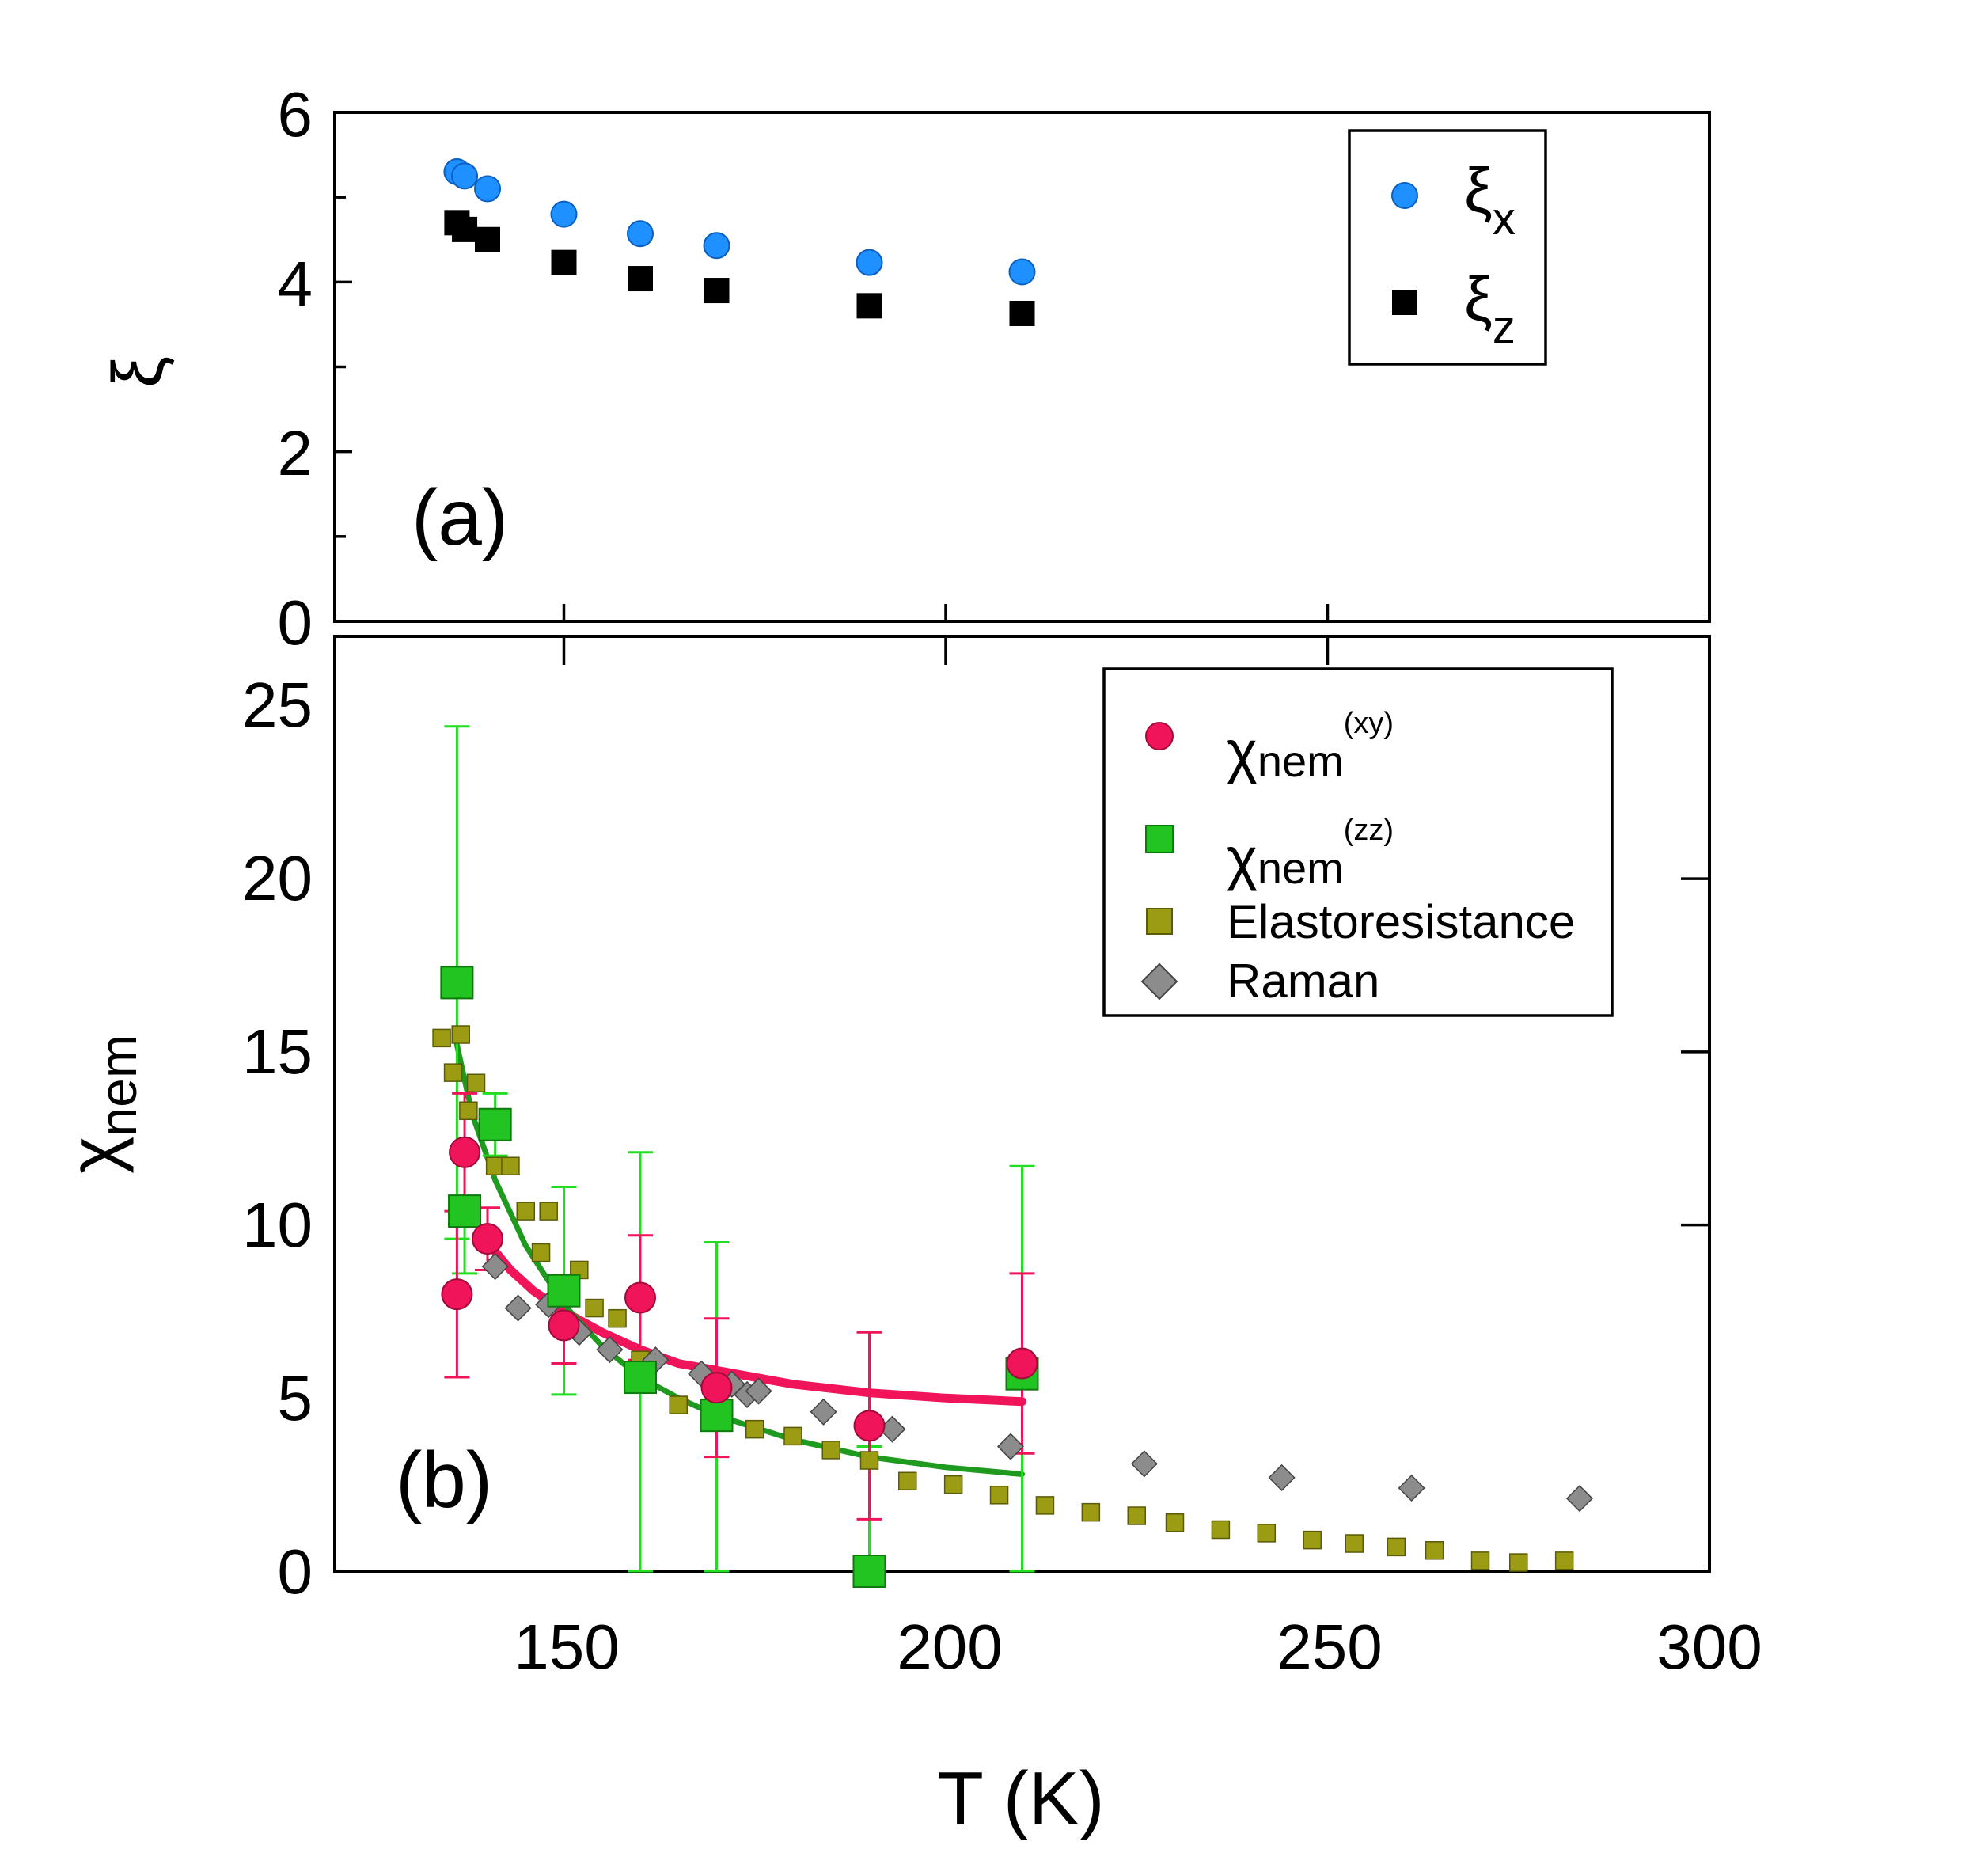  I want to click on legend-label-elastoresistance: Elastoresistance, so click(1401, 922).